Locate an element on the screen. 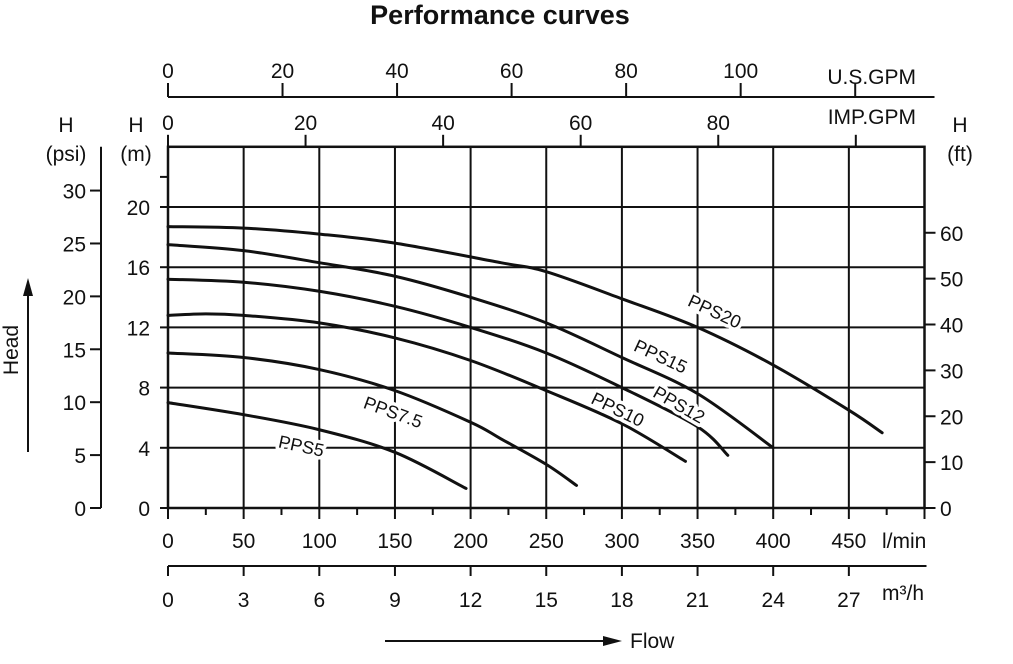  psi-tick-label: 15 is located at coordinates (74, 350).